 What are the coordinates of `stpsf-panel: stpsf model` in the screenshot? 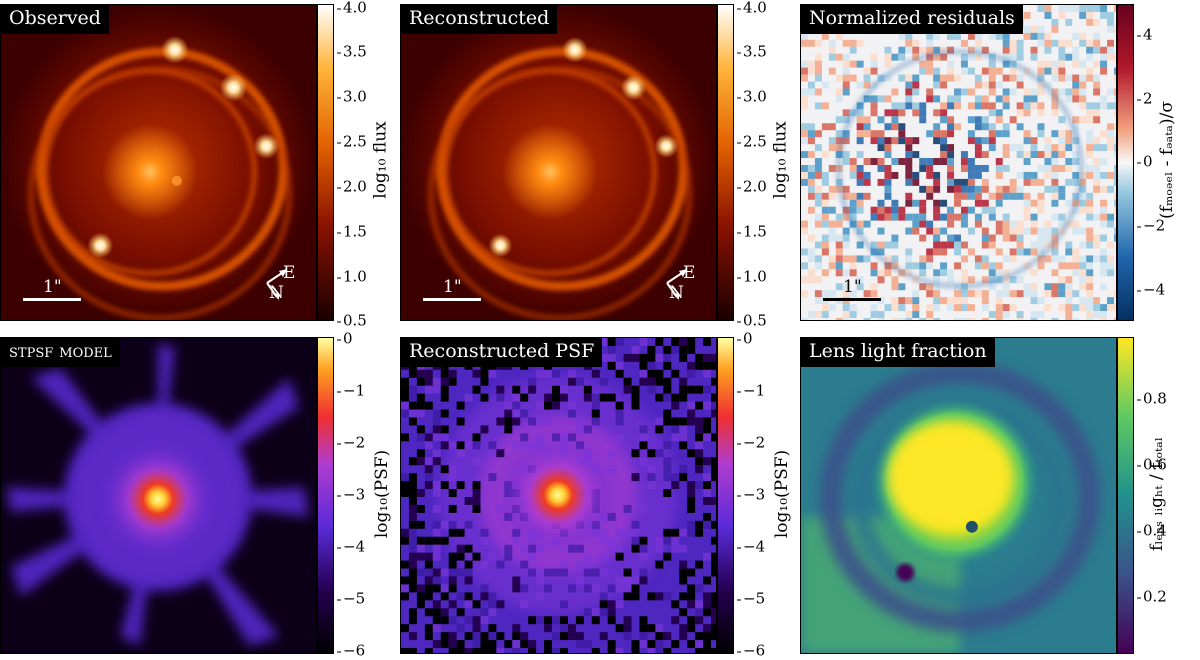 It's located at (158, 495).